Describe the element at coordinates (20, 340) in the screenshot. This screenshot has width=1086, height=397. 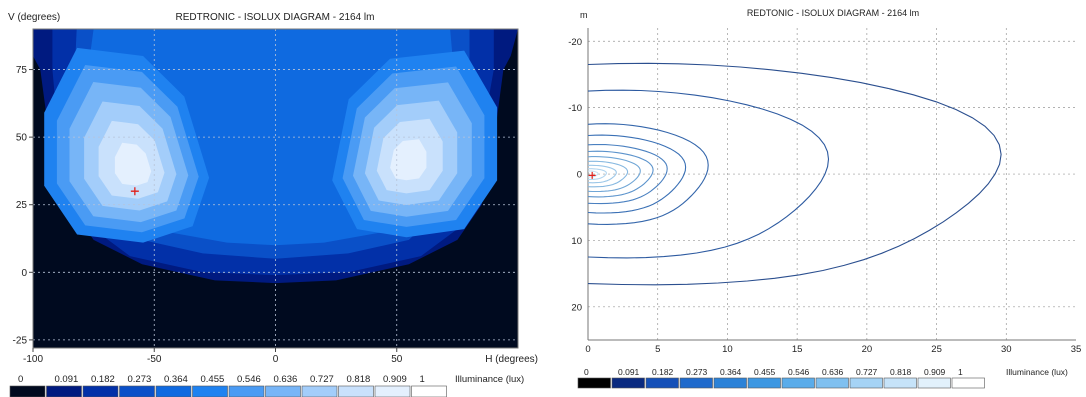
I see `y-tick-label: -25` at that location.